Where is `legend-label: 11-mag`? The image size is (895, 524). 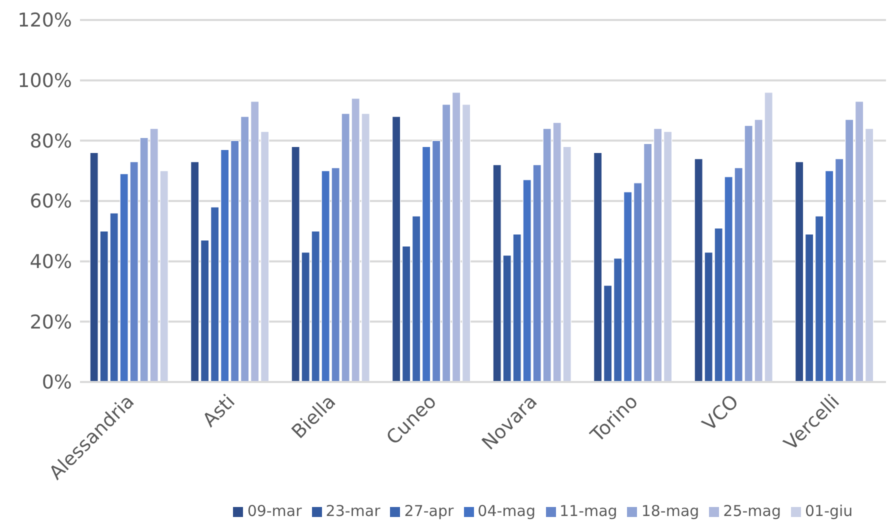 legend-label: 11-mag is located at coordinates (589, 511).